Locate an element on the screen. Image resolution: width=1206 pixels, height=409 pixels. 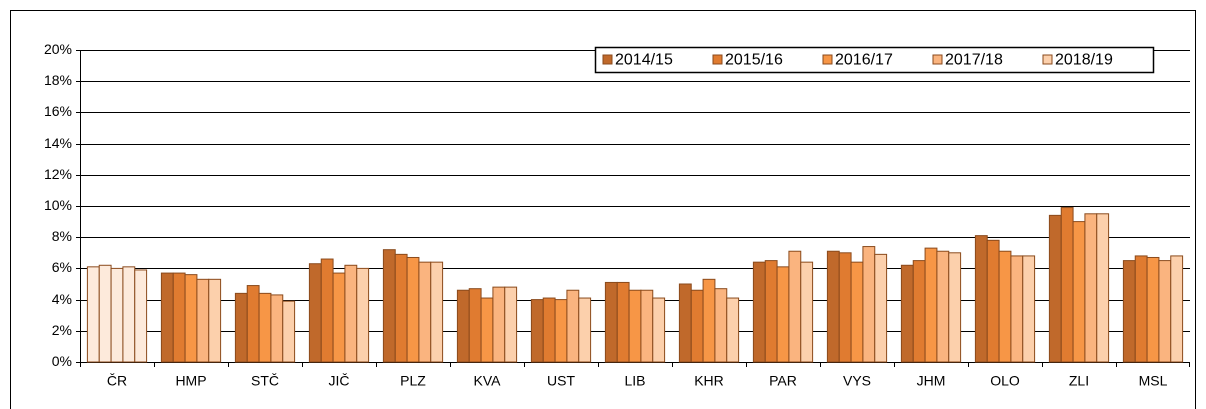
y-tick-label: 14% is located at coordinates (58, 143).